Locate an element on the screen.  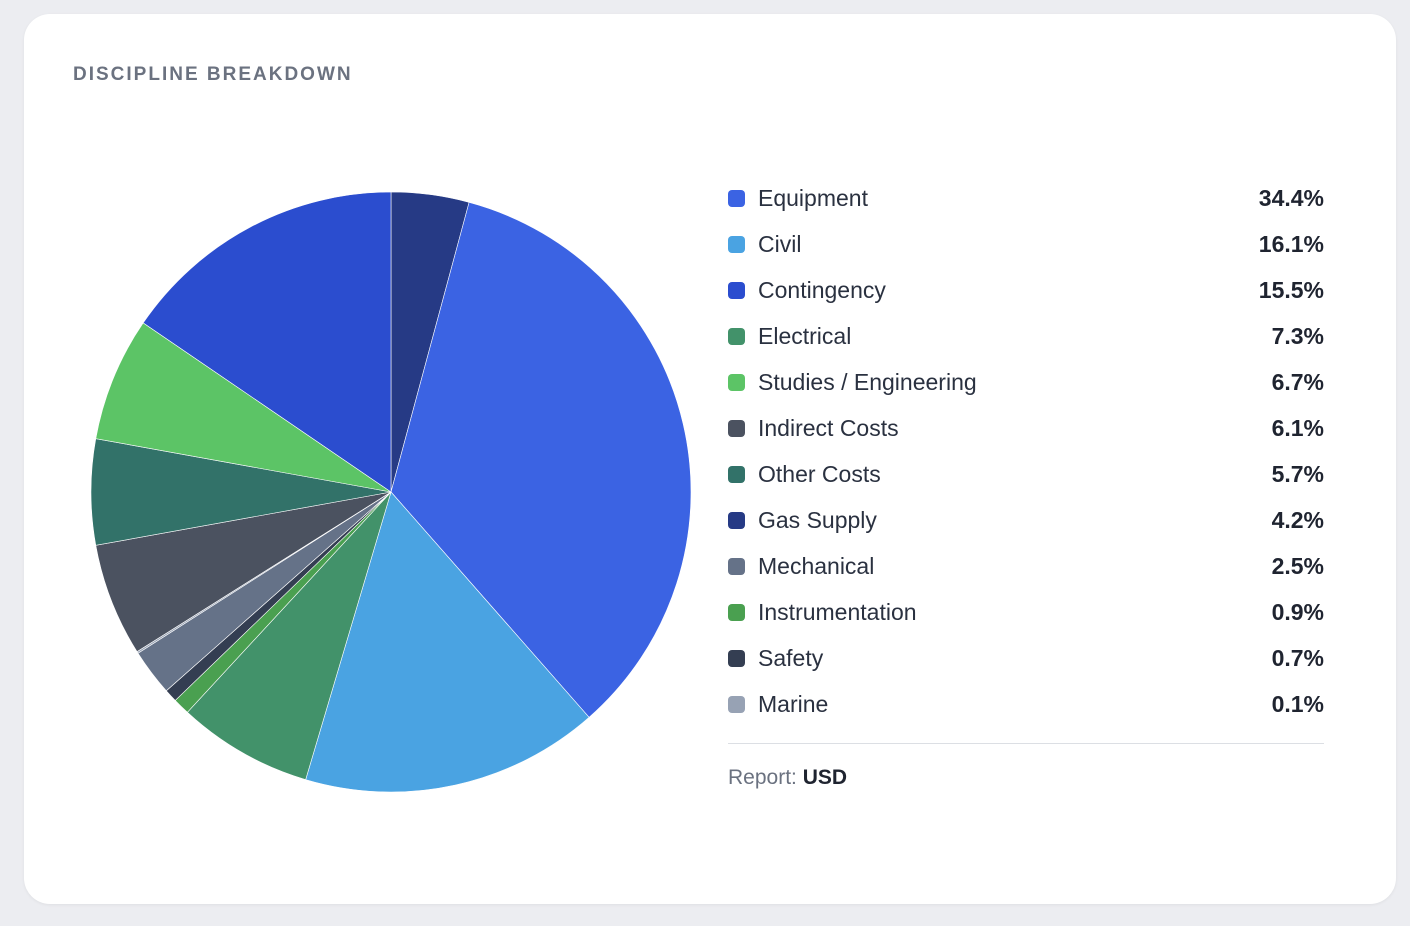
legend-label: Instrumentation is located at coordinates (837, 611).